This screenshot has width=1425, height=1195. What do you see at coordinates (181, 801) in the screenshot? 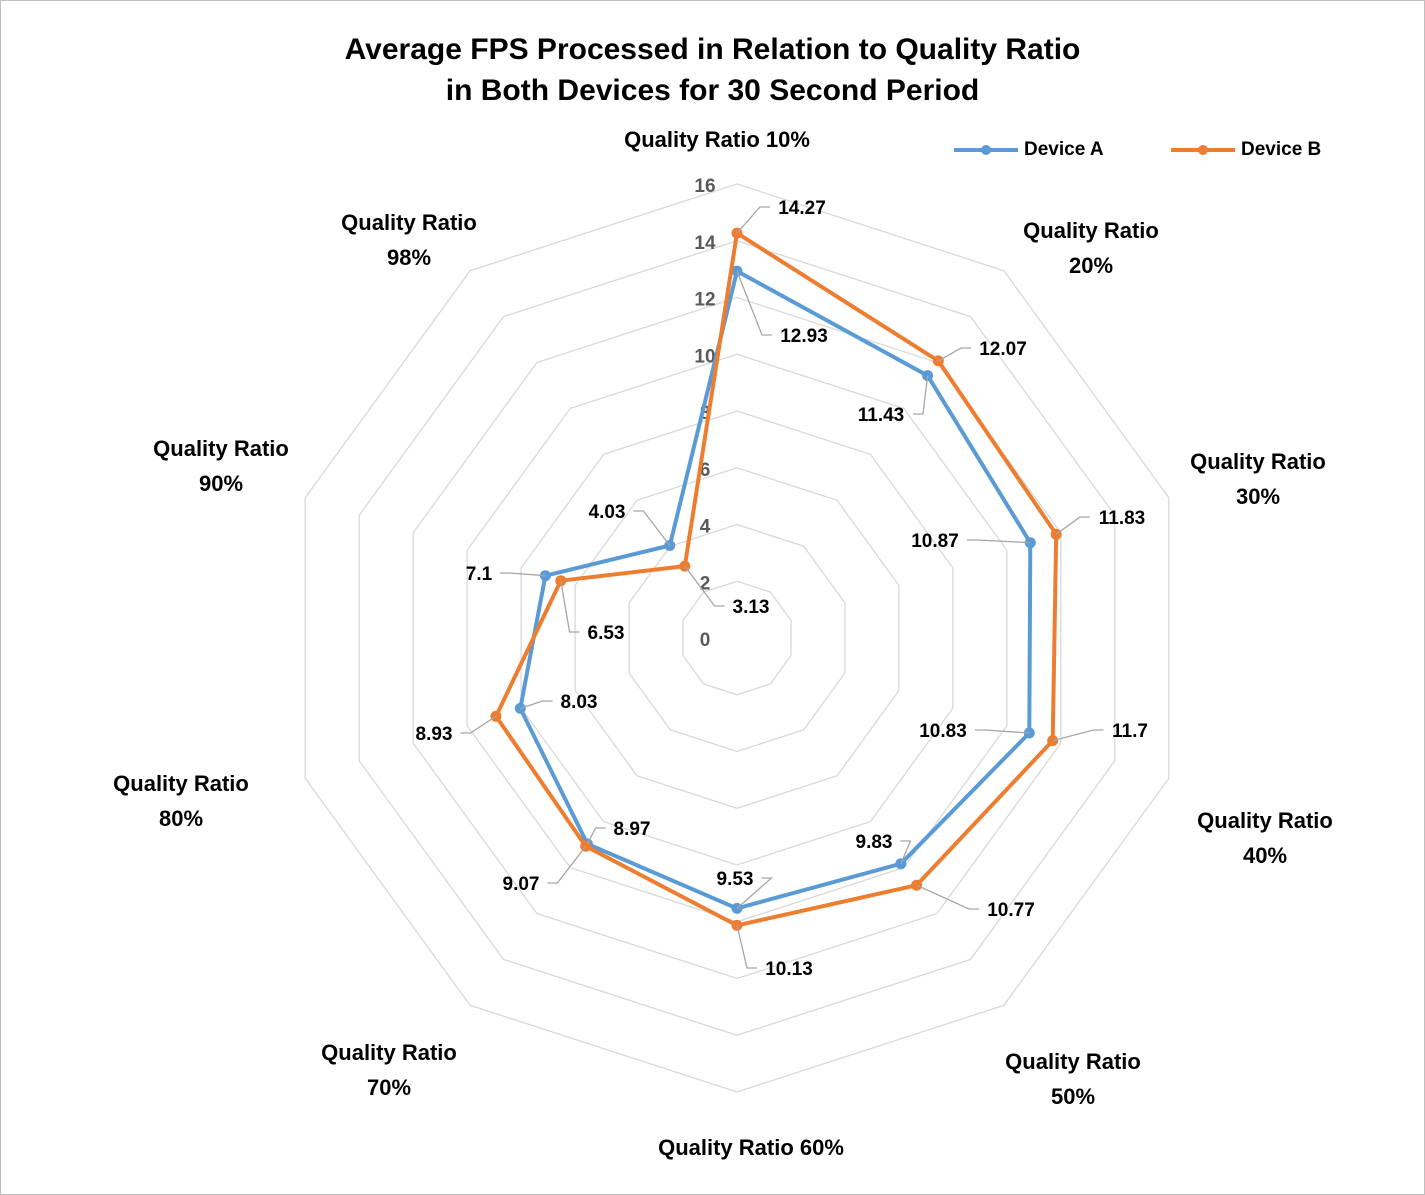
I see `category-label: Quality Ratio 80%` at bounding box center [181, 801].